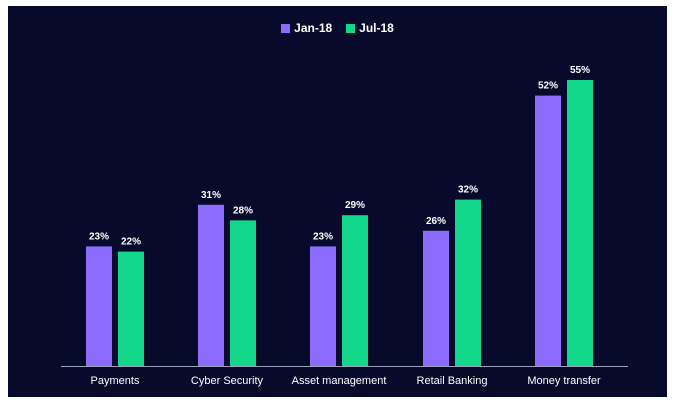 The width and height of the screenshot is (676, 407). What do you see at coordinates (337, 28) in the screenshot?
I see `legend: Jan-18 Jul-18` at bounding box center [337, 28].